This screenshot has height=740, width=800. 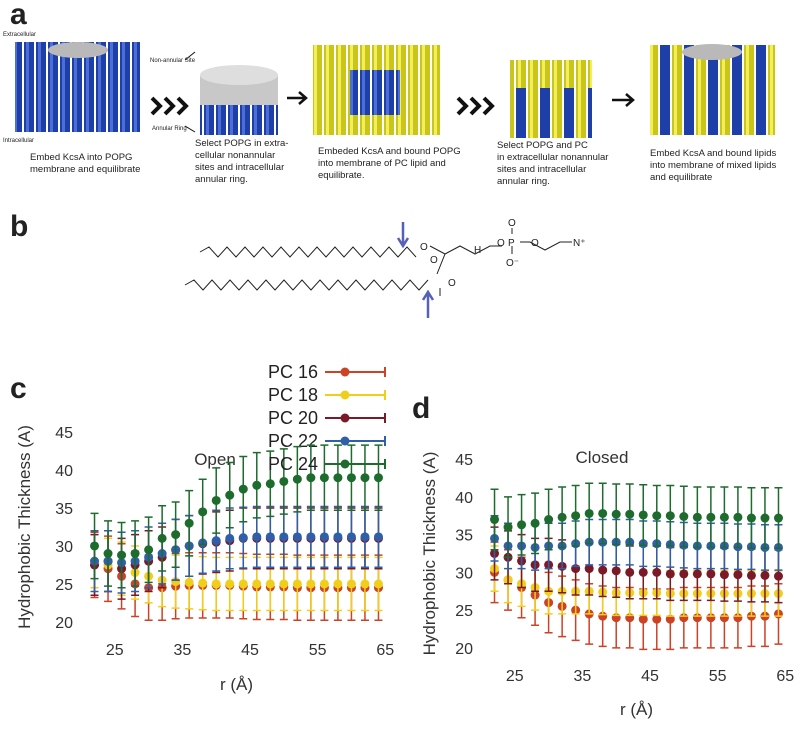 What do you see at coordinates (477, 250) in the screenshot?
I see `atom: H` at bounding box center [477, 250].